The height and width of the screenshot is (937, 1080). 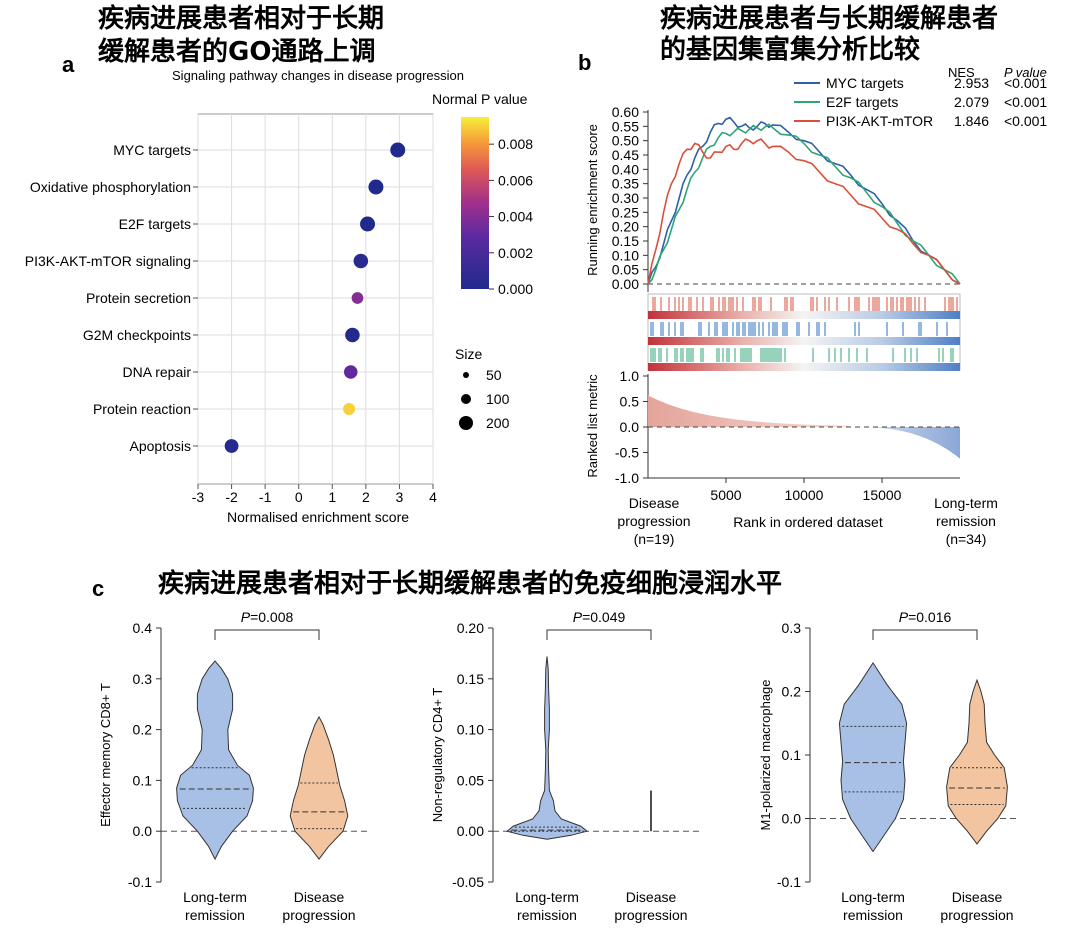 I want to click on gsea-top-y-tick-label: 0.30, so click(x=625, y=198).